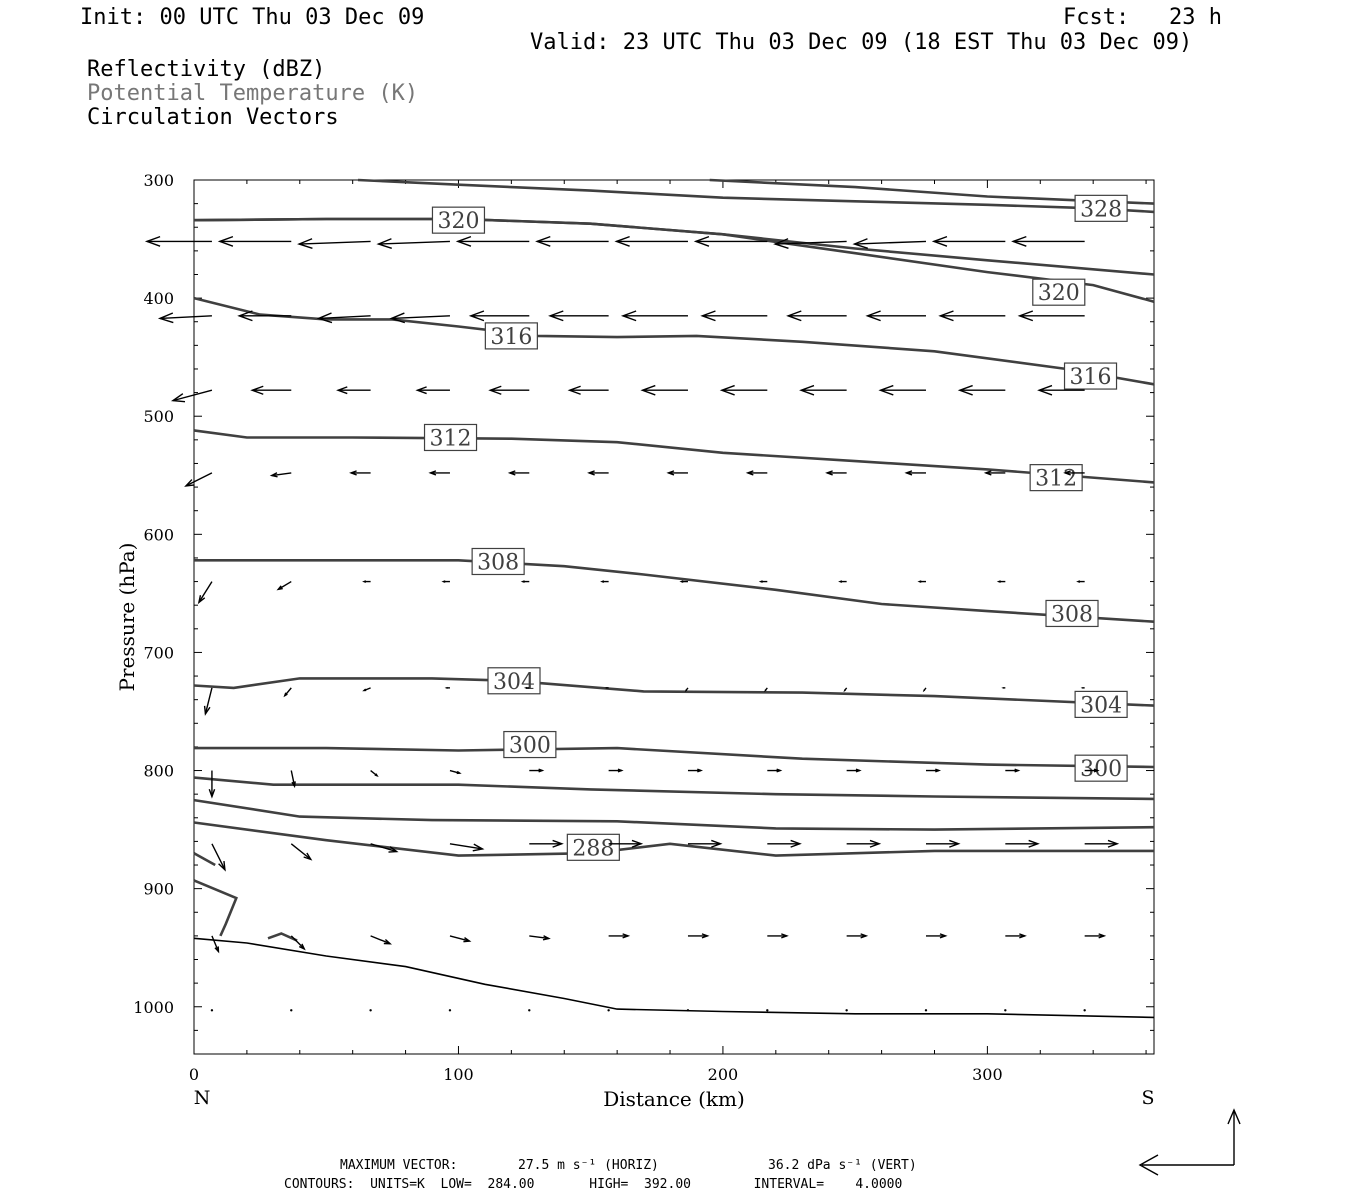 Image resolution: width=1350 pixels, height=1200 pixels. I want to click on max-vert-value: 36.2 dPa s⁻¹ (VERT), so click(842, 1165).